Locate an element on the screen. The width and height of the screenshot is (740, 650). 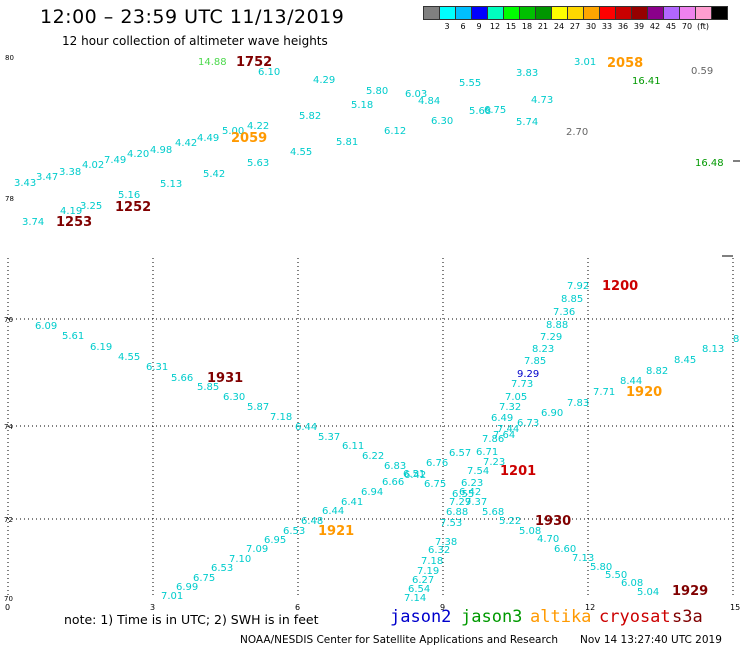
wave-height-label: 0.59 is located at coordinates (702, 71).